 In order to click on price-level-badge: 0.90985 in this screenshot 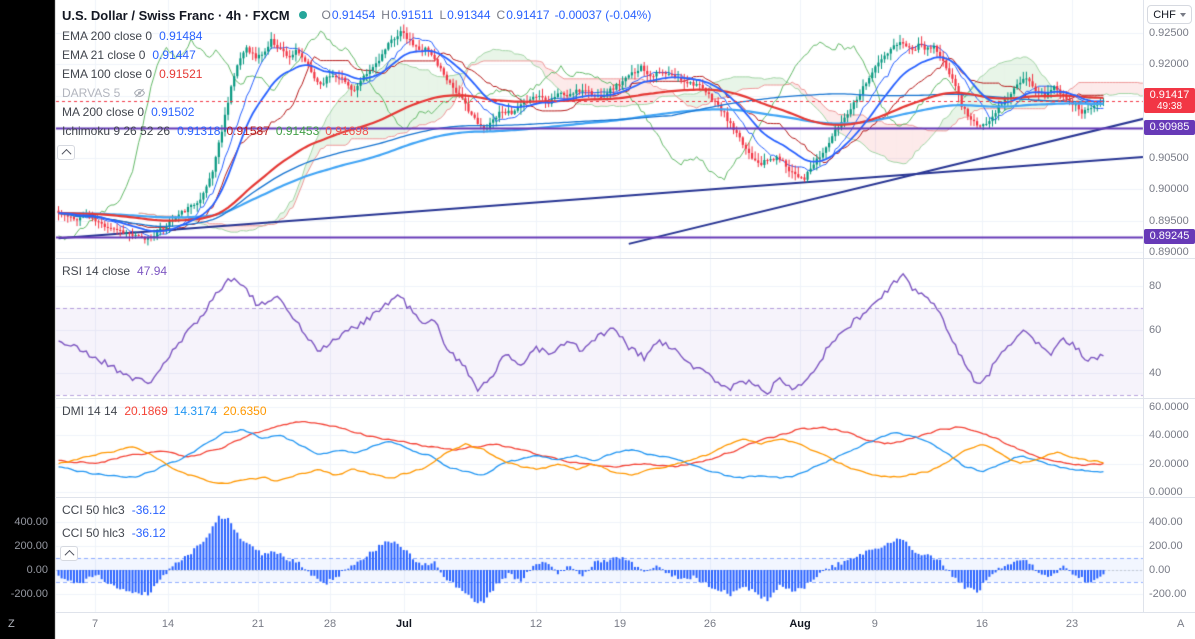, I will do `click(1169, 127)`.